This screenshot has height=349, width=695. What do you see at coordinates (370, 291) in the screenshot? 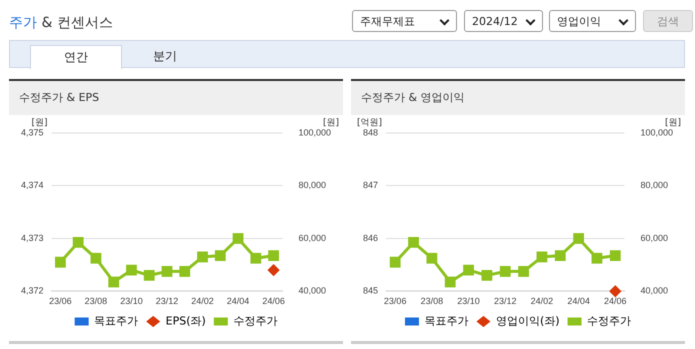
I see `y-tick-label: 845` at bounding box center [370, 291].